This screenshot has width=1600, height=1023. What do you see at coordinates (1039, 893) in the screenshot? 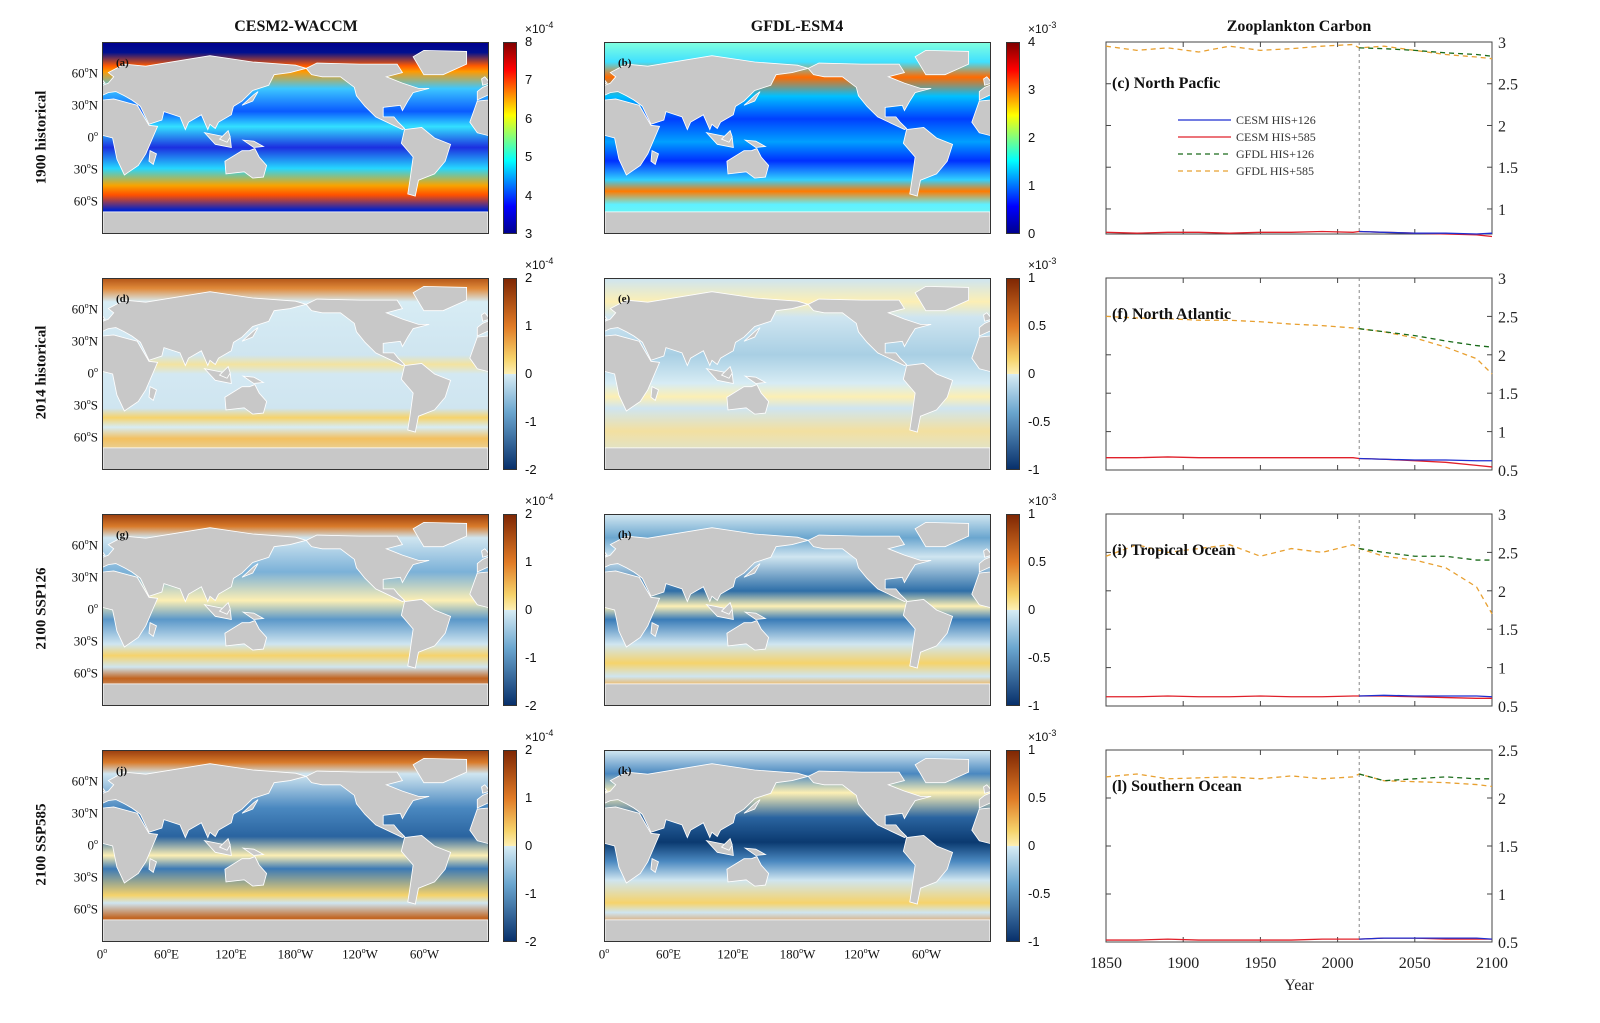
I see `colorbar-tick-label: -0.5` at bounding box center [1039, 893].